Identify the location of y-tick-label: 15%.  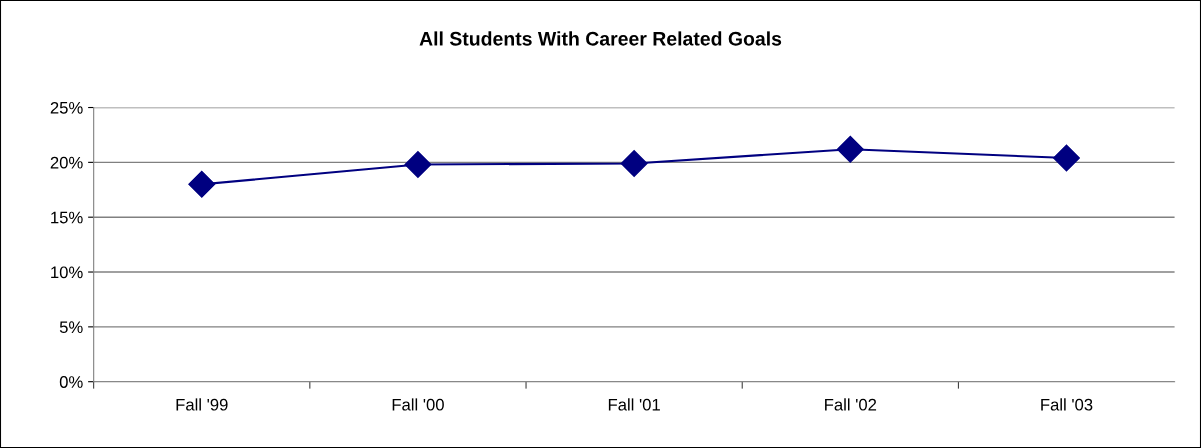
(67, 217).